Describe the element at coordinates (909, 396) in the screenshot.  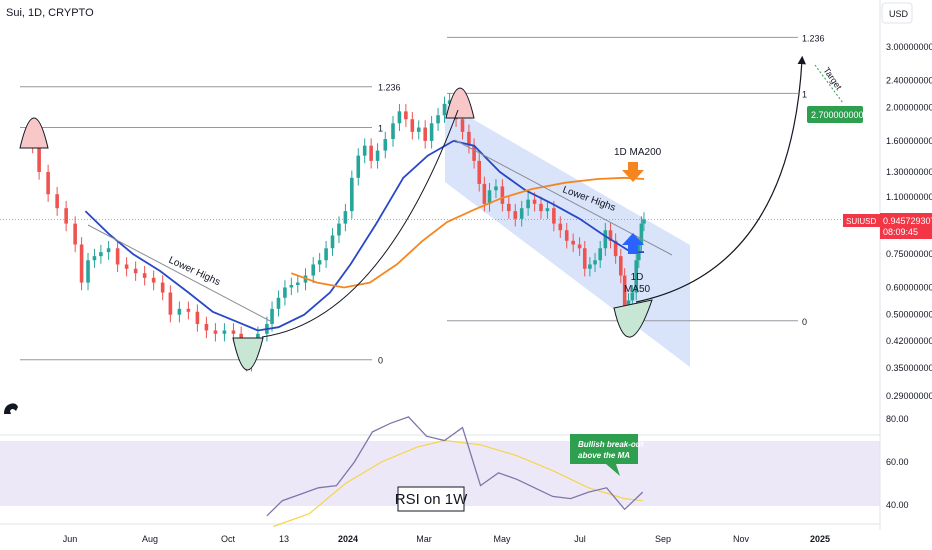
I see `price-axis-tick: 0.290000000` at that location.